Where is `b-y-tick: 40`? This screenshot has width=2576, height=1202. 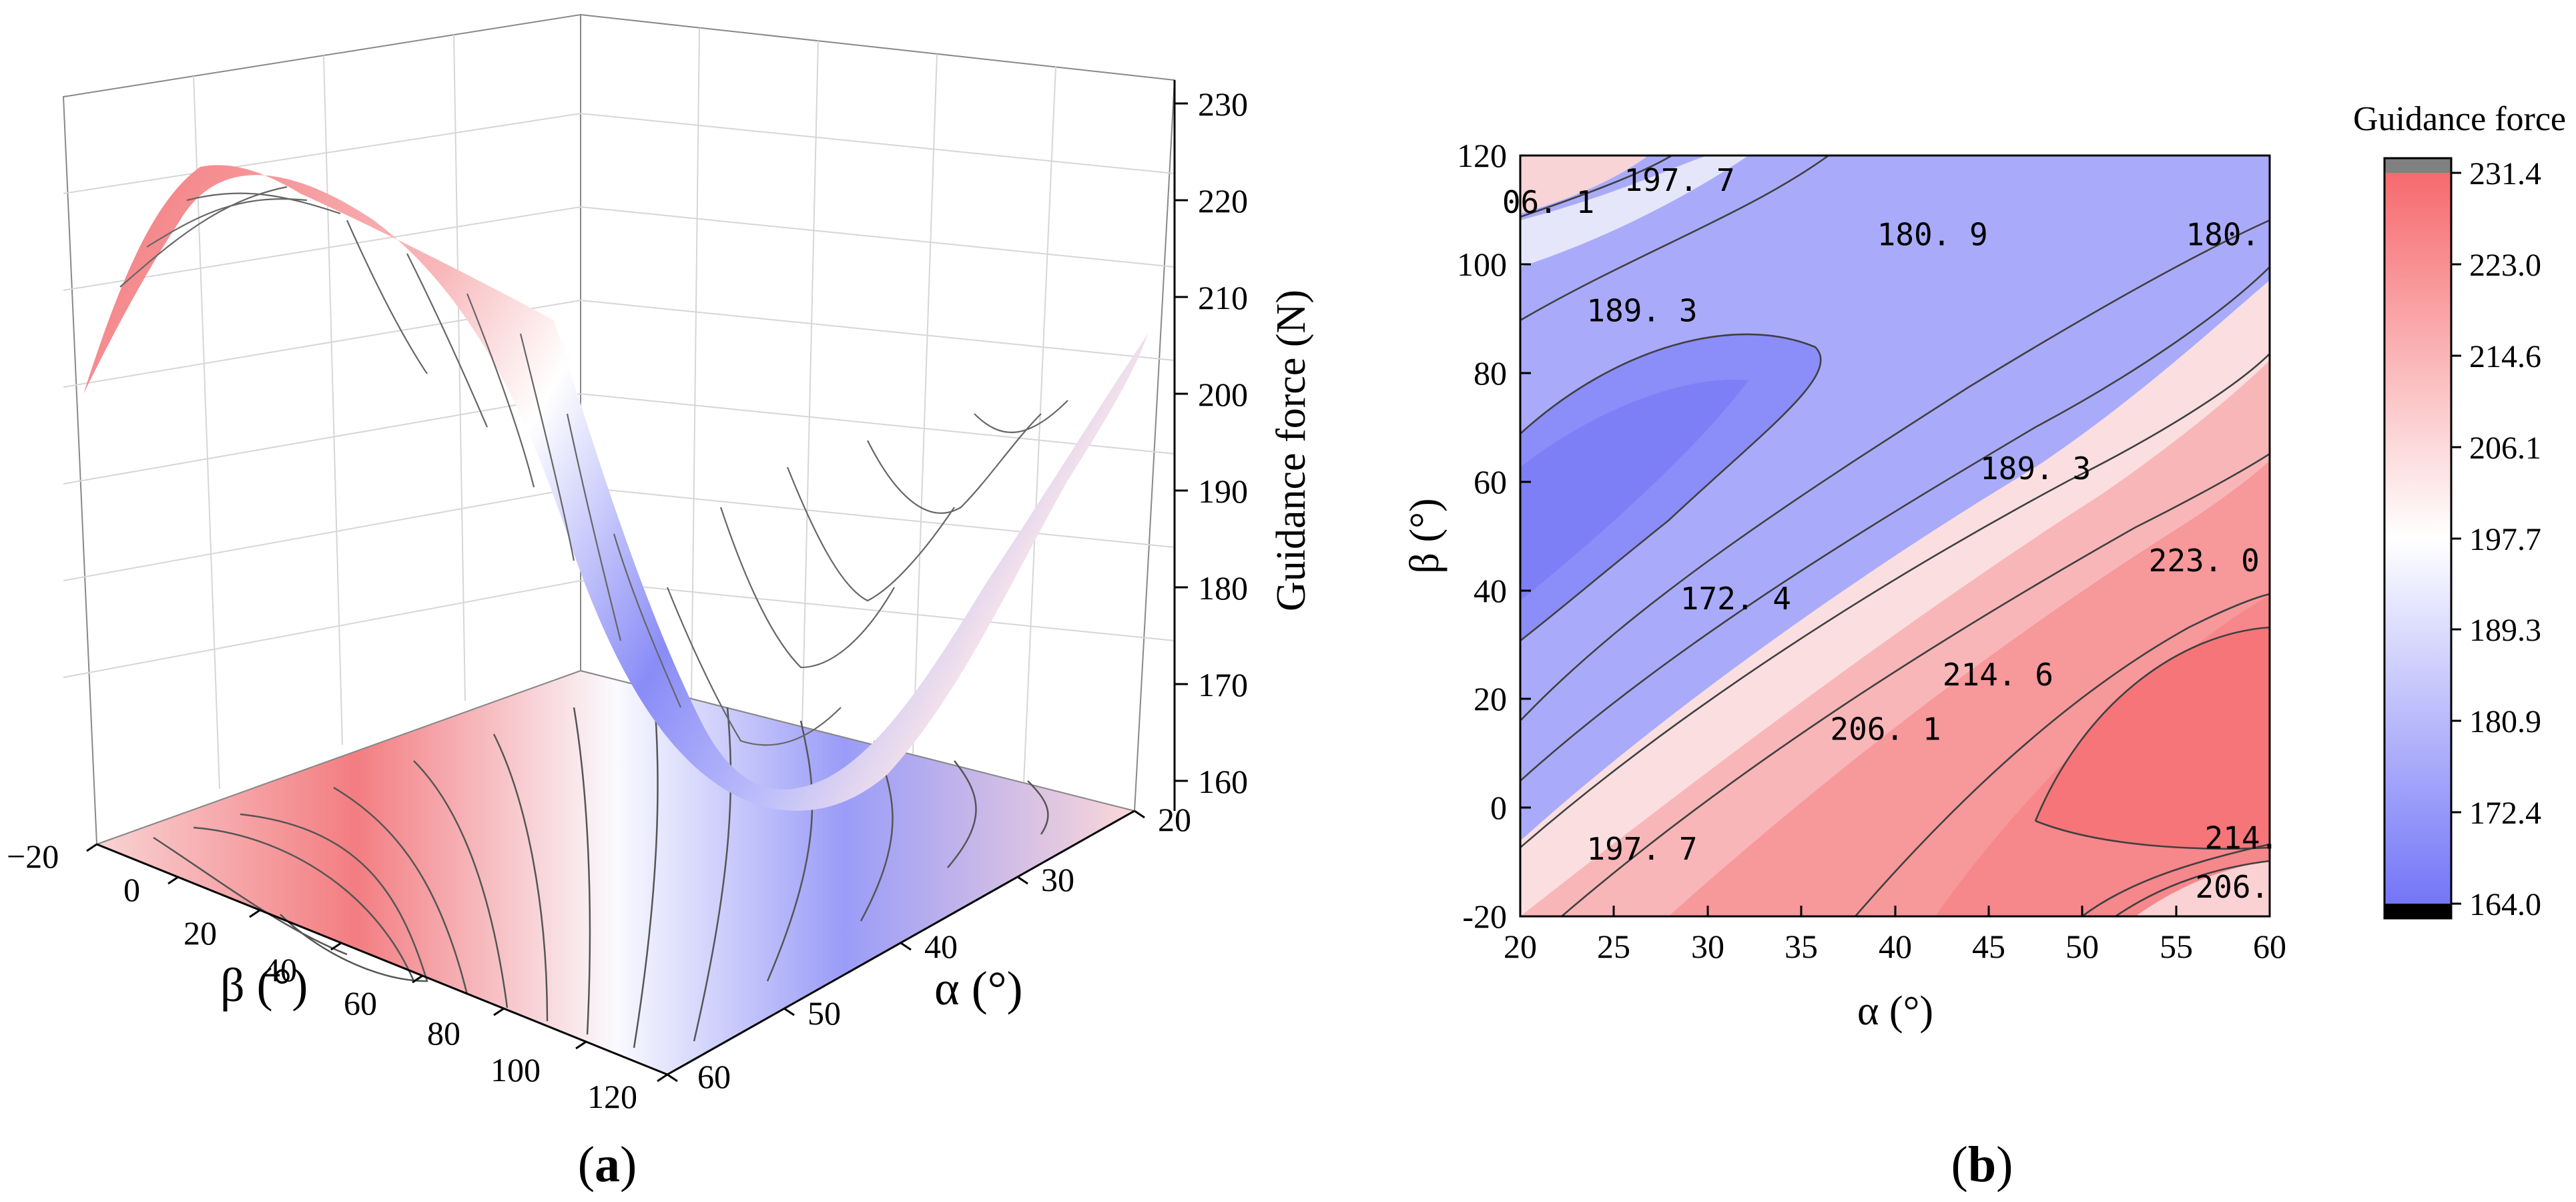 b-y-tick: 40 is located at coordinates (1491, 590).